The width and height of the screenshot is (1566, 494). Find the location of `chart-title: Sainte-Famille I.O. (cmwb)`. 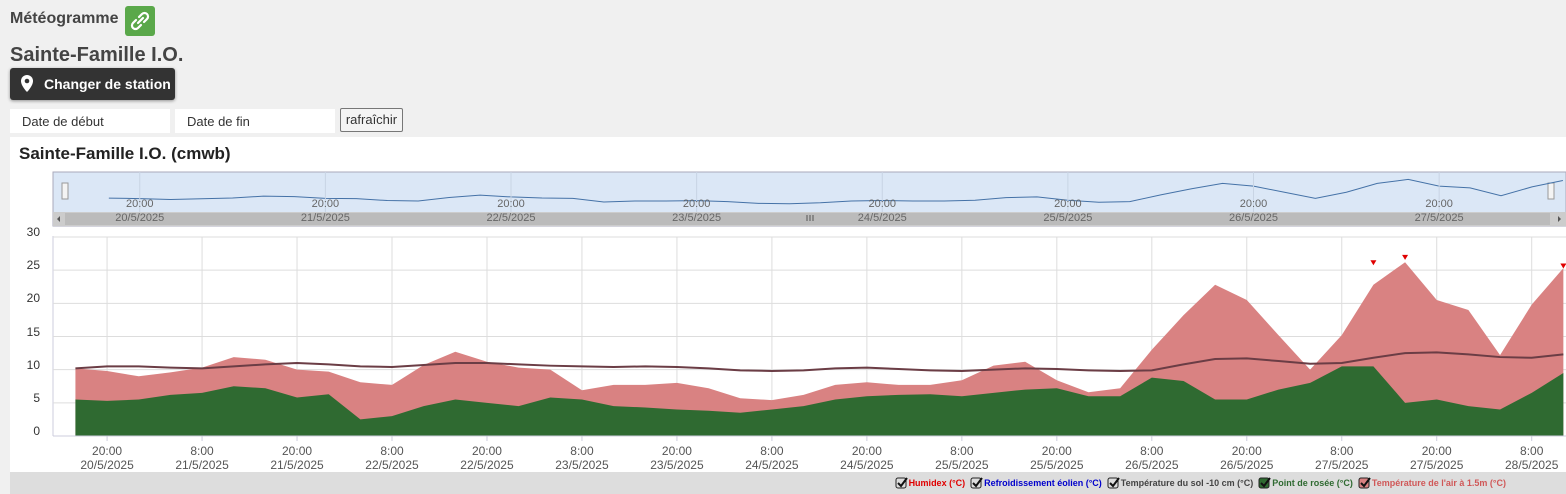

chart-title: Sainte-Famille I.O. (cmwb) is located at coordinates (125, 153).